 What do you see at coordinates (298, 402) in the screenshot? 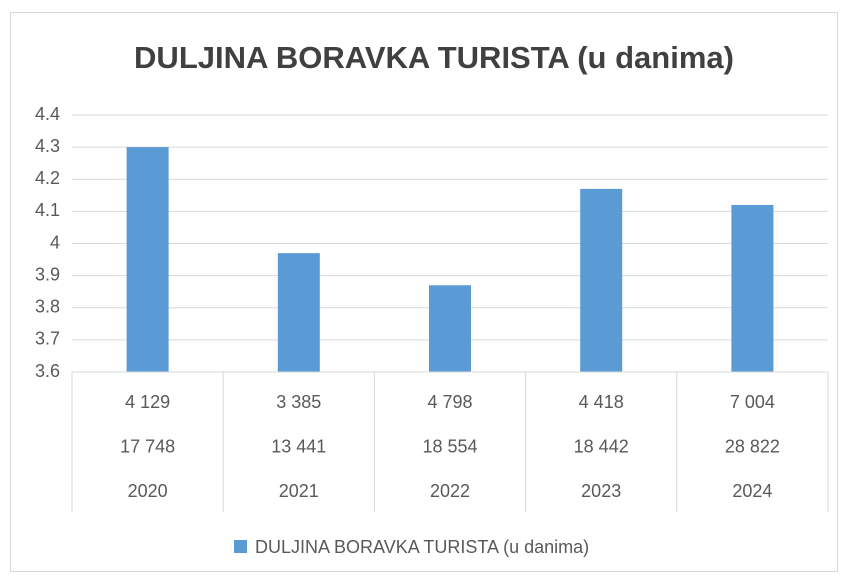
I see `x-tick-label: 3 385` at bounding box center [298, 402].